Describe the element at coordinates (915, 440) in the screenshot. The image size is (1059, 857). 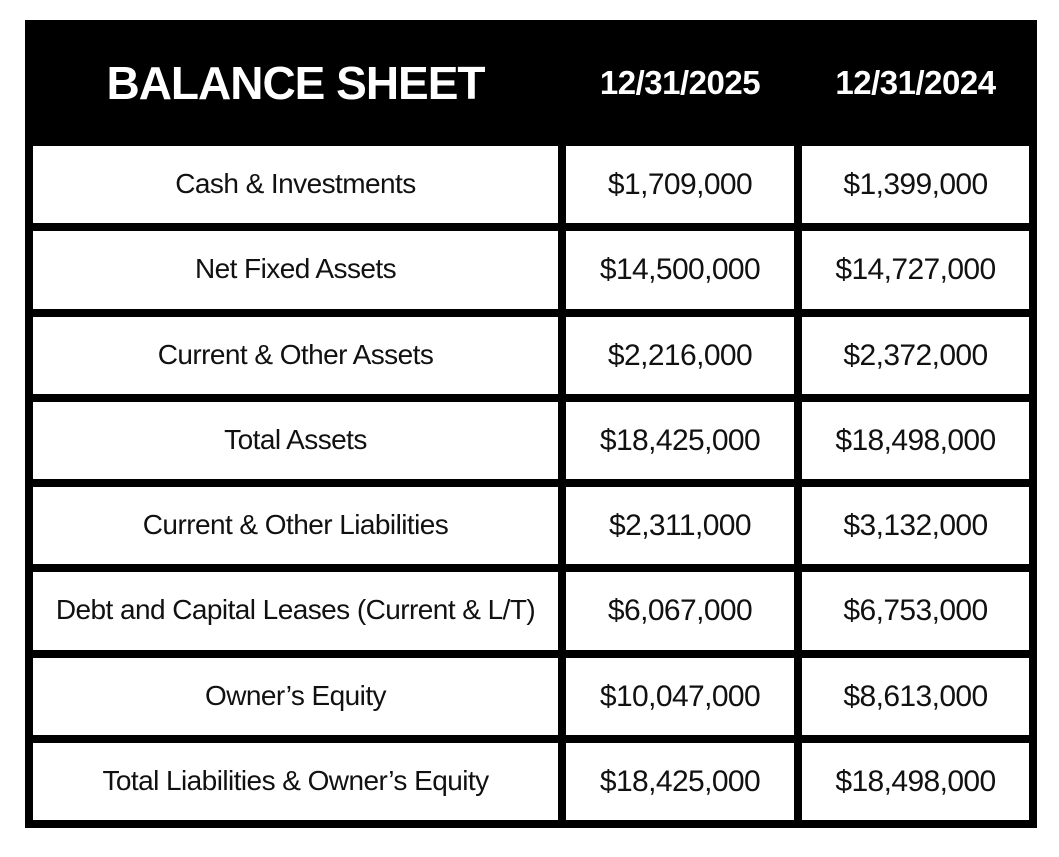
I see `value-2024-total-assets: $18,498,000` at that location.